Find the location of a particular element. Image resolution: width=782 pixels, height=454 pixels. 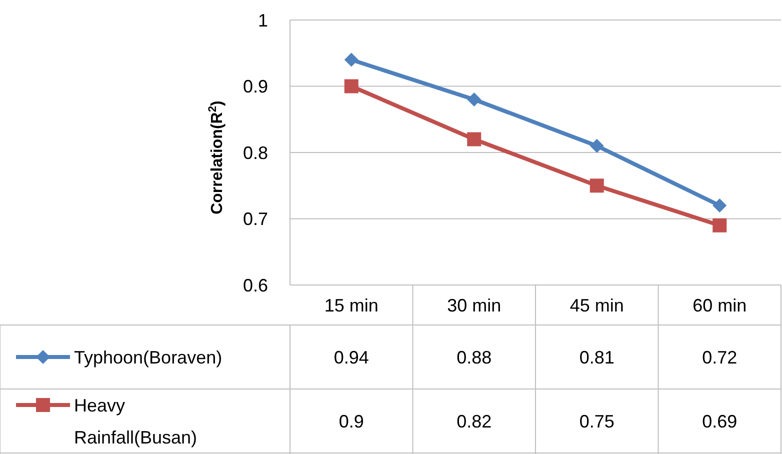

data-label: 0.82 is located at coordinates (474, 421).